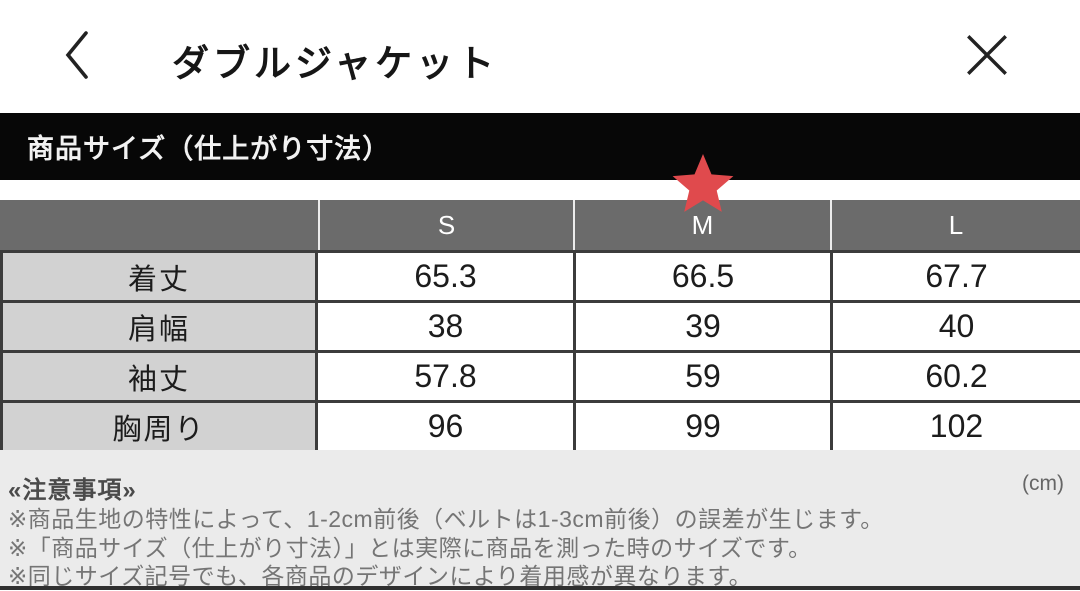 The image size is (1080, 591). What do you see at coordinates (701, 426) in the screenshot?
I see `size-value-cell: 99` at bounding box center [701, 426].